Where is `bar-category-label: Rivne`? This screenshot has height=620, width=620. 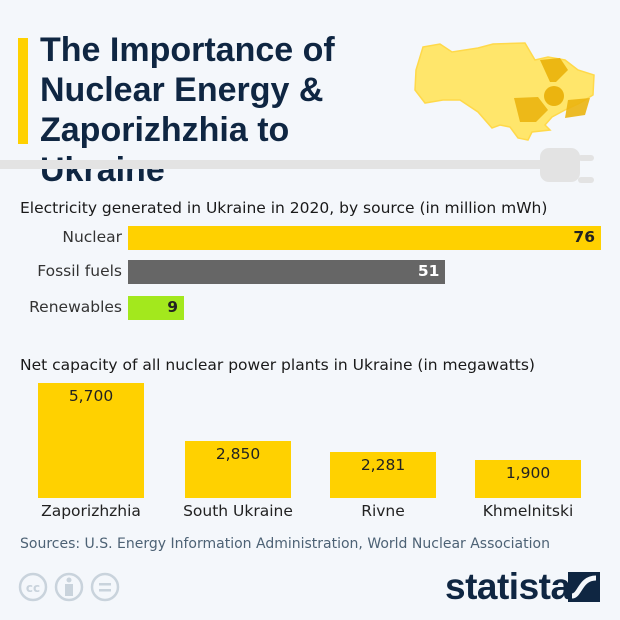
bar-category-label: Rivne is located at coordinates (383, 511).